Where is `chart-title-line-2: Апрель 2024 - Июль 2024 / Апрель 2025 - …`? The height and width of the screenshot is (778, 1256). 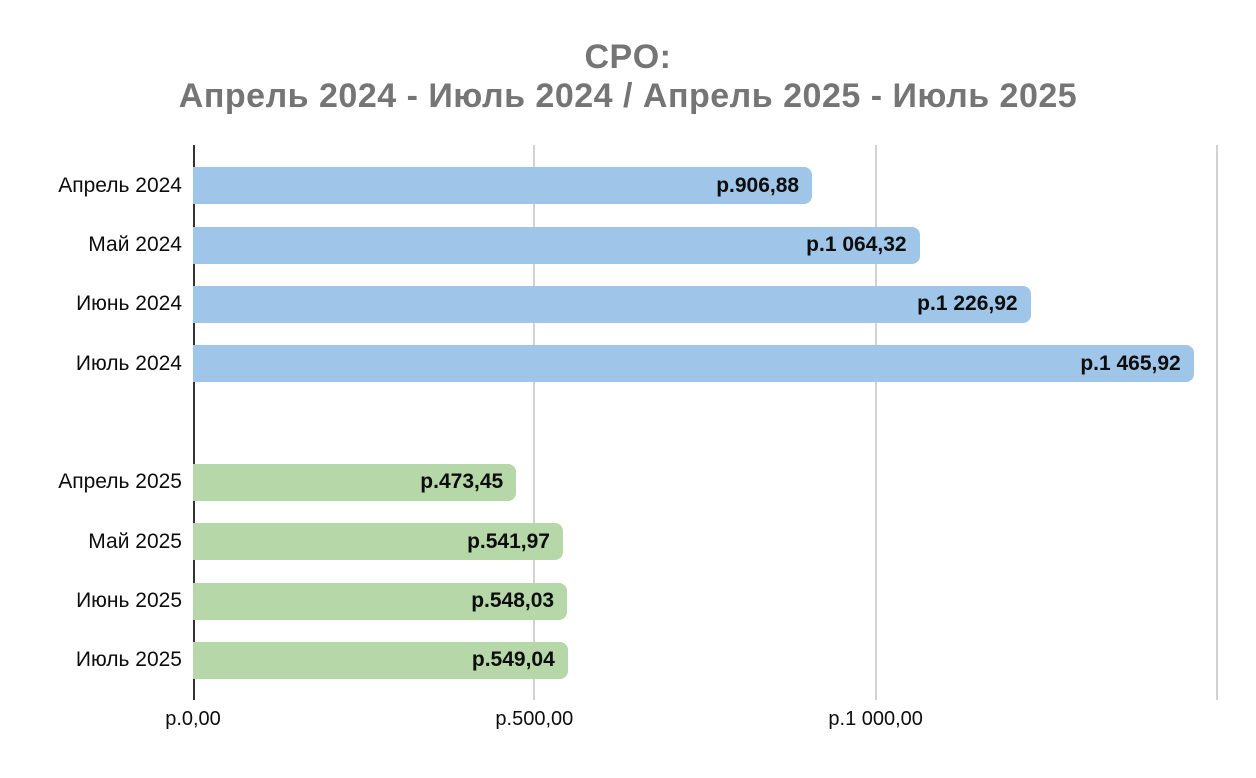 chart-title-line-2: Апрель 2024 - Июль 2024 / Апрель 2025 - … is located at coordinates (628, 96).